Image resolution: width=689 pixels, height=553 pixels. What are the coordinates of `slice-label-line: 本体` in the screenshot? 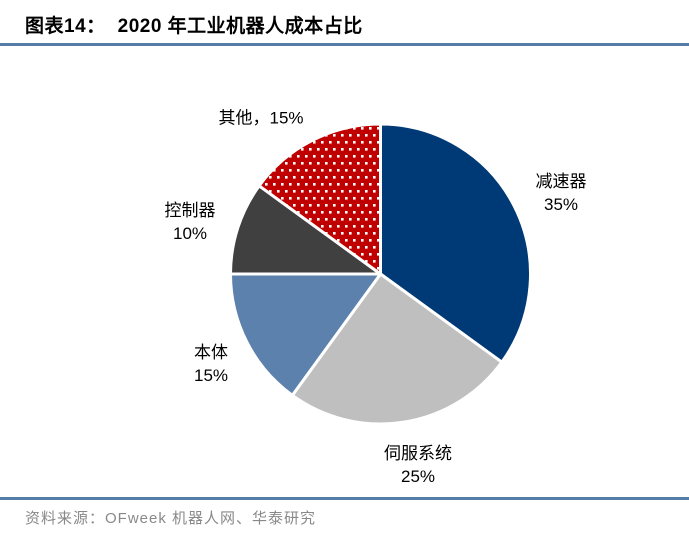 It's located at (211, 352).